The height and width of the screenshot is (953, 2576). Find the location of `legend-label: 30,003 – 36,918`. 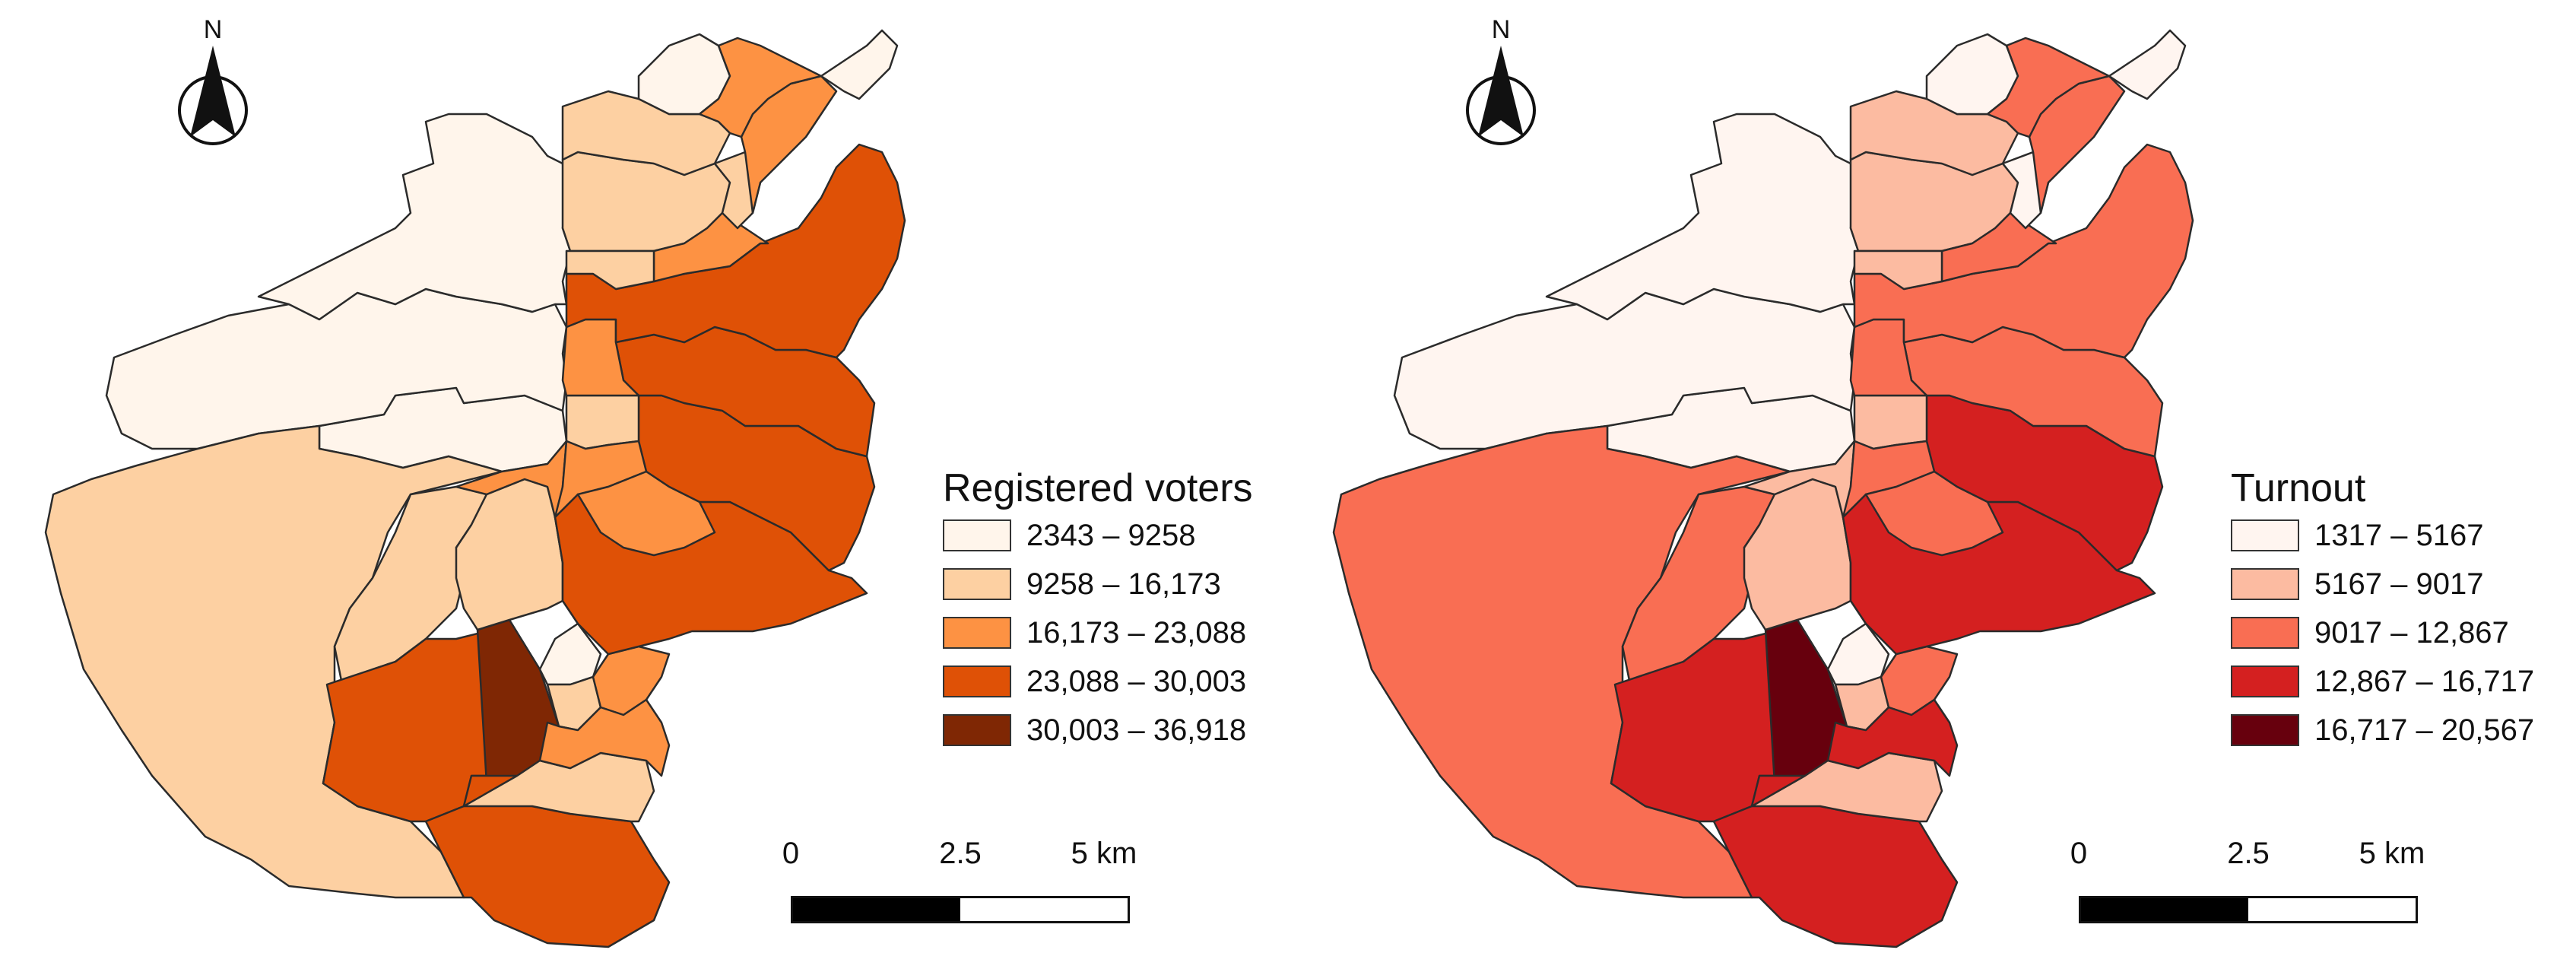

legend-label: 30,003 – 36,918 is located at coordinates (1137, 730).